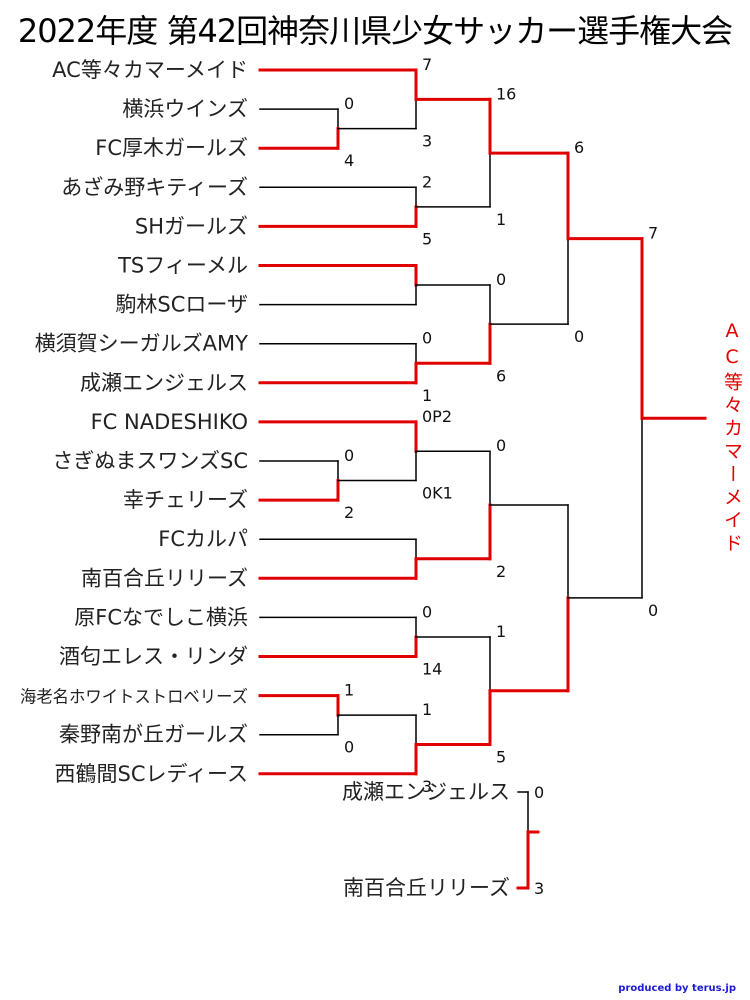 The image size is (750, 1000). Describe the element at coordinates (539, 888) in the screenshot. I see `third-place-score: 3` at that location.